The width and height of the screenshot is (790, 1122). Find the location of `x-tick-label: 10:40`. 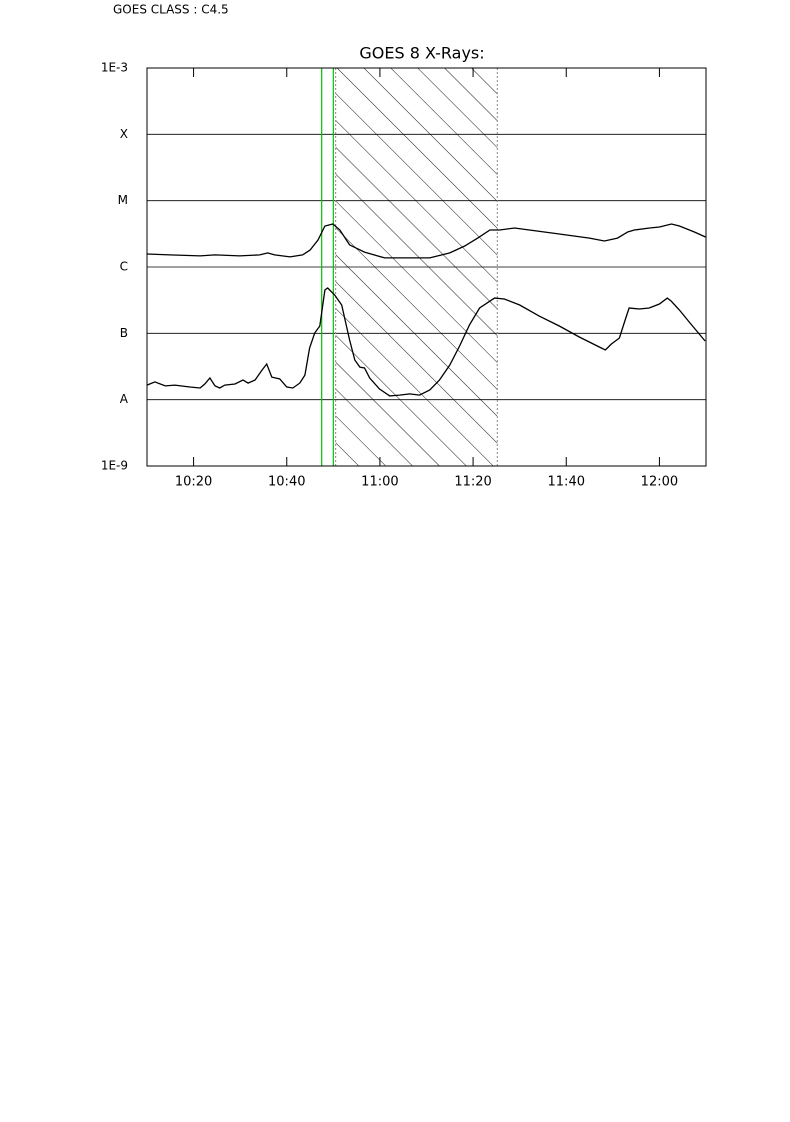

x-tick-label: 10:40 is located at coordinates (286, 482).